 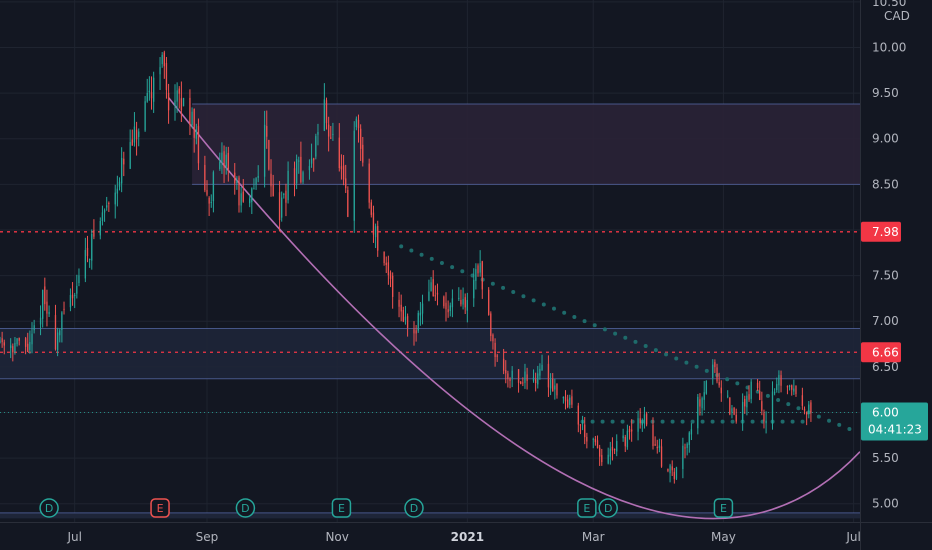 I want to click on price-tick-label: 10.50, so click(x=889, y=4).